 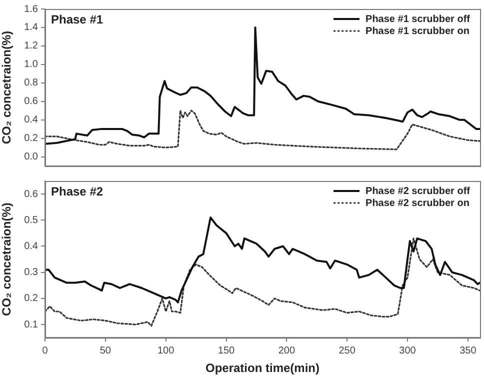 What do you see at coordinates (31, 46) in the screenshot?
I see `y-tick-label: 1.2` at bounding box center [31, 46].